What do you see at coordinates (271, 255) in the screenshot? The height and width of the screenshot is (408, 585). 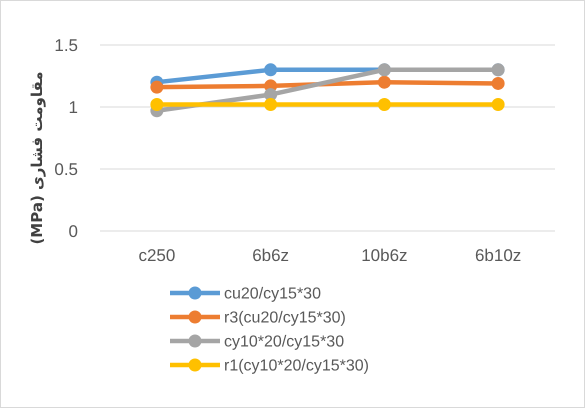 I see `x-tick-label: 6b6z` at bounding box center [271, 255].